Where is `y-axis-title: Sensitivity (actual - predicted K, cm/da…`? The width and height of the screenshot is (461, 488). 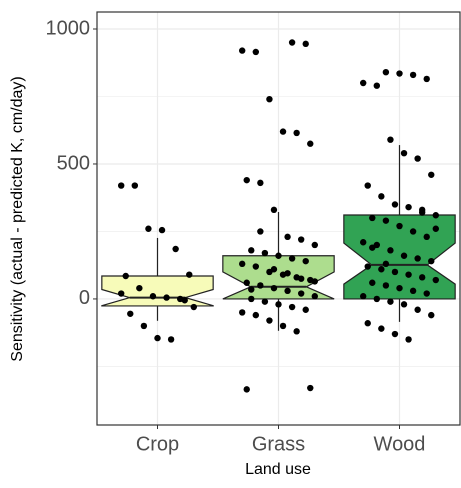 y-axis-title: Sensitivity (actual - predicted K, cm/da… is located at coordinates (17, 218).